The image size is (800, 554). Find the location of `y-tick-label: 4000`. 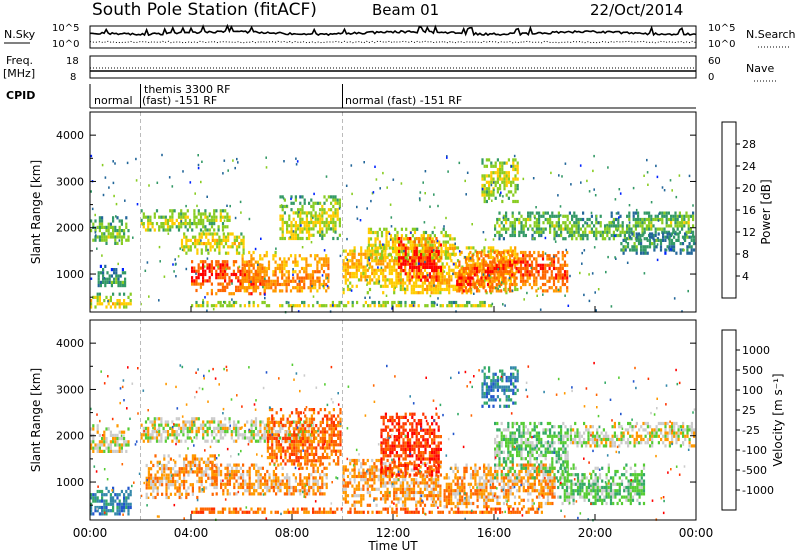

y-tick-label: 4000 is located at coordinates (70, 135).